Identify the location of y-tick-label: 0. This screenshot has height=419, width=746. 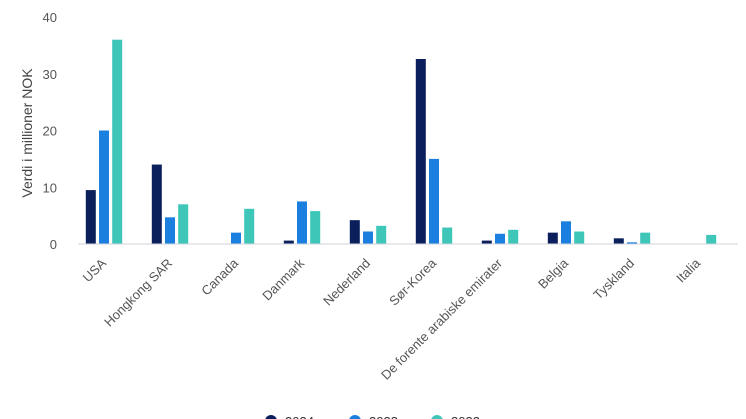
(53, 244).